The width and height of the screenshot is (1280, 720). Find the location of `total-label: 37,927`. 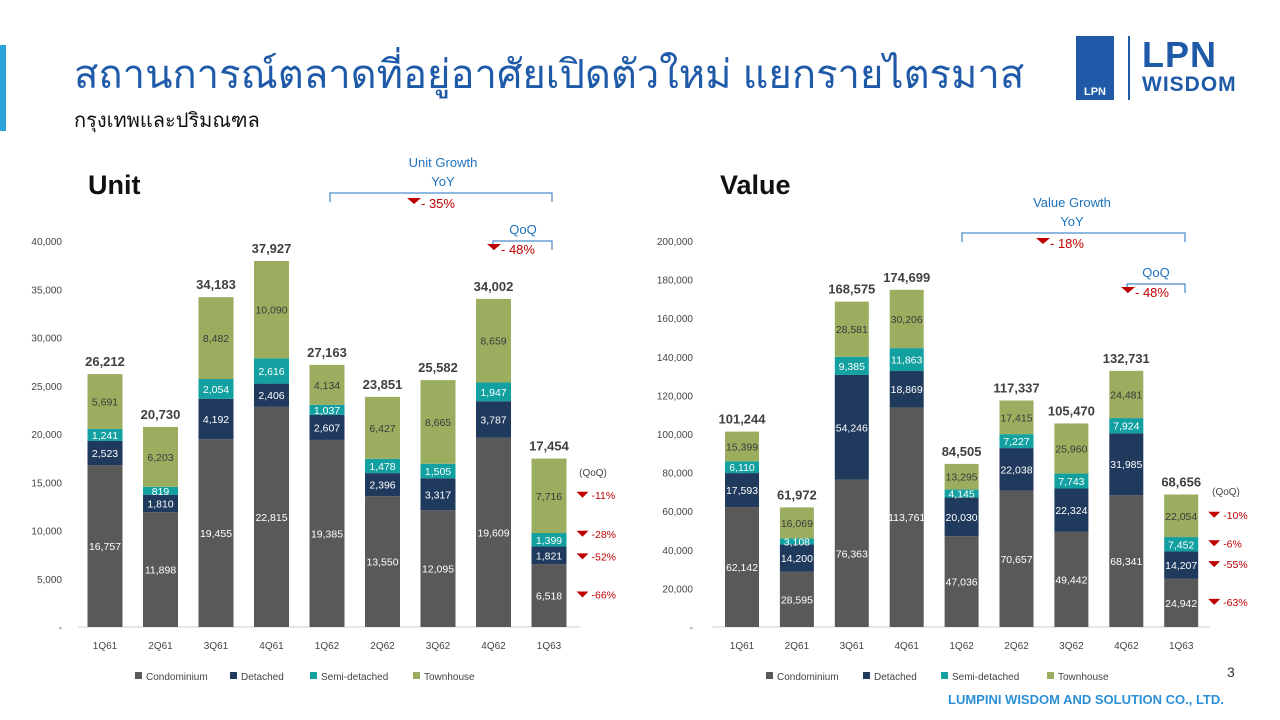

total-label: 37,927 is located at coordinates (272, 248).